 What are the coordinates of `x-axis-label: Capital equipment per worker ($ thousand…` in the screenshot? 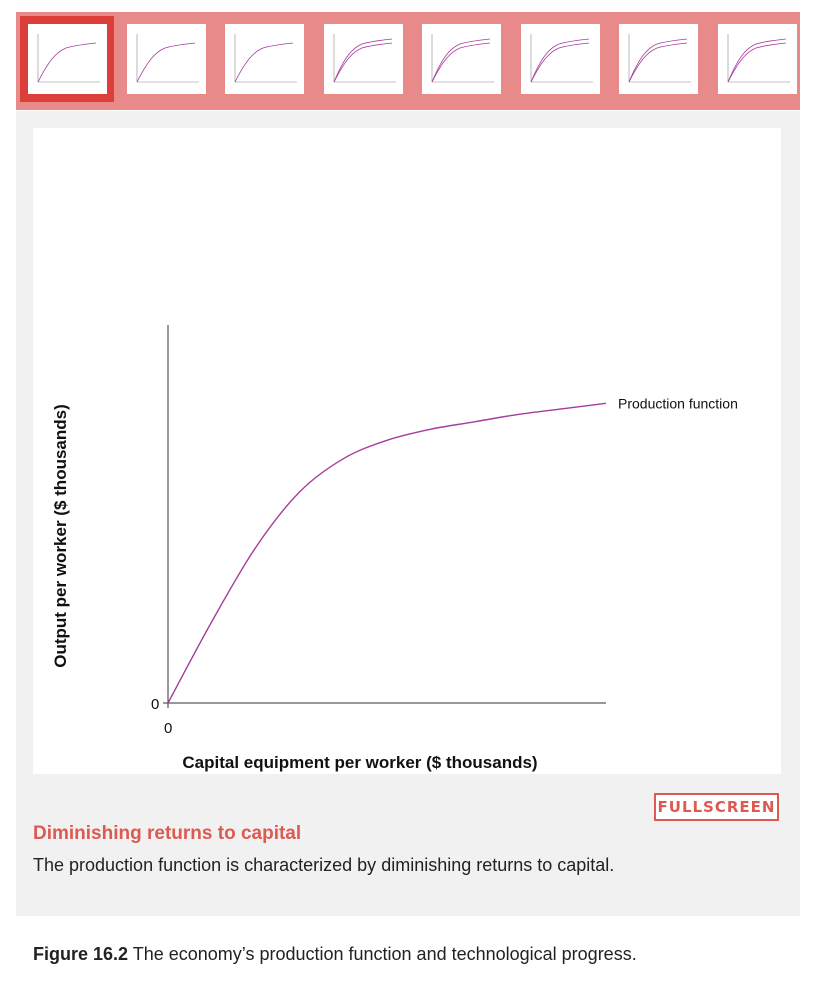 It's located at (359, 762).